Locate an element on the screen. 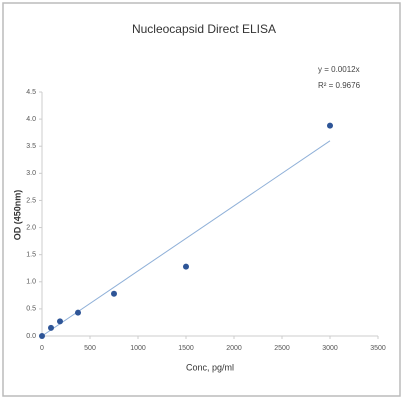  x-tick-label: 1000 is located at coordinates (138, 348).